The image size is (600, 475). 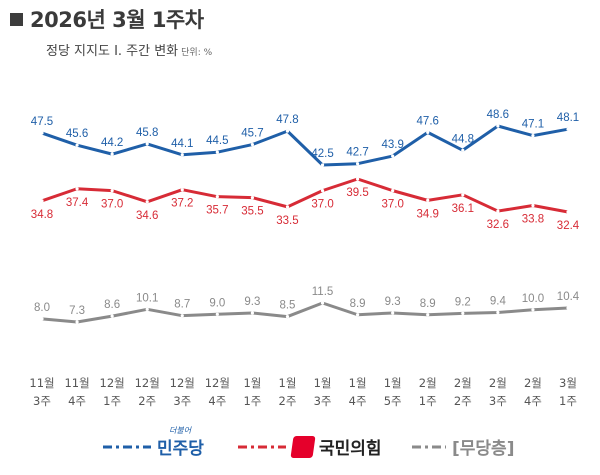 What do you see at coordinates (197, 53) in the screenshot?
I see `unit-label: 단위: %` at bounding box center [197, 53].